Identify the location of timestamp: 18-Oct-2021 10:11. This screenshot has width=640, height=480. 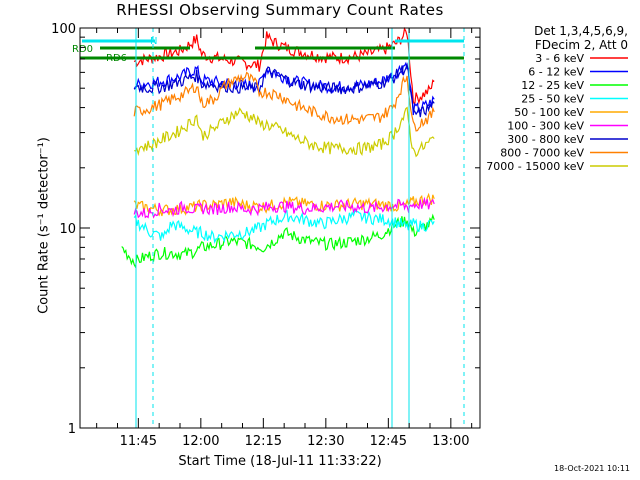
(592, 468).